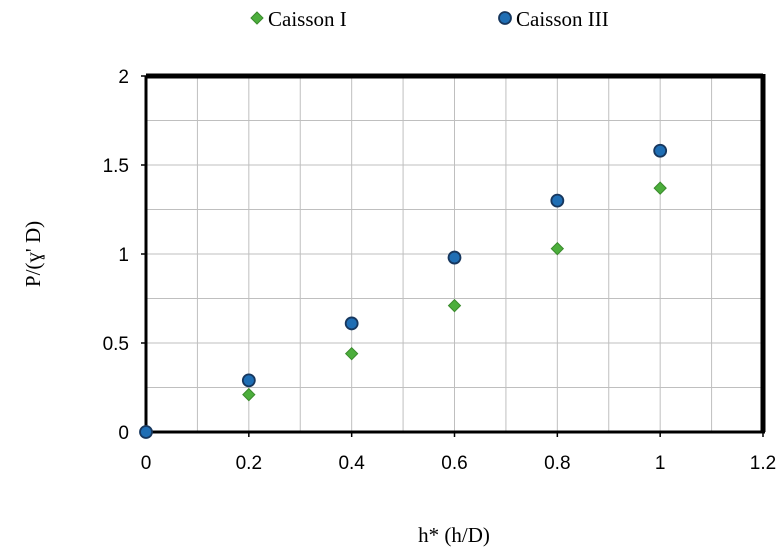 Image resolution: width=783 pixels, height=550 pixels. Describe the element at coordinates (763, 463) in the screenshot. I see `x-tick-label: 1.2` at that location.